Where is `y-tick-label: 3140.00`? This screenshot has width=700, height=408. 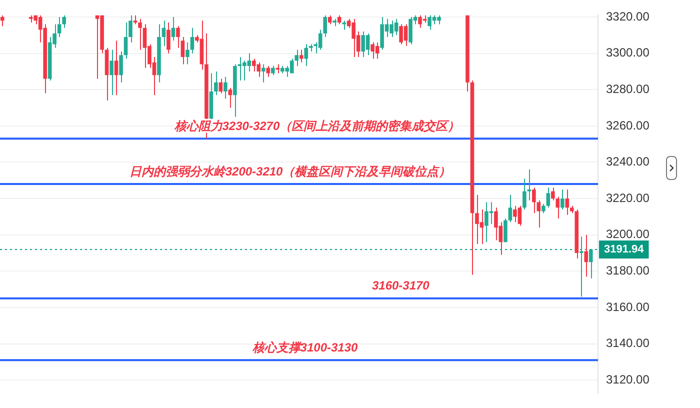
y-tick-label: 3140.00 is located at coordinates (628, 343).